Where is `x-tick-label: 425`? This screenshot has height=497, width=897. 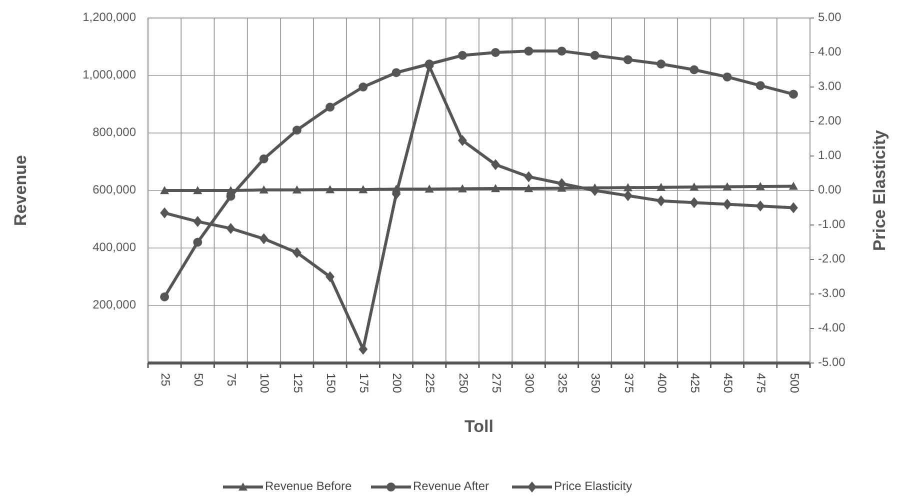 x-tick-label: 425 is located at coordinates (695, 383).